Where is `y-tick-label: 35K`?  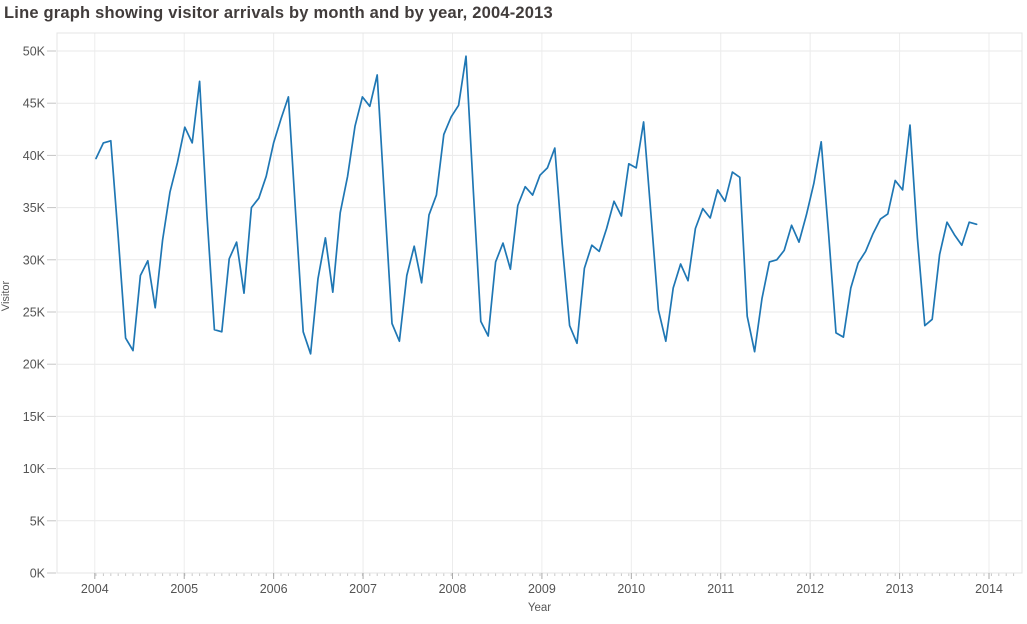
y-tick-label: 35K is located at coordinates (34, 208).